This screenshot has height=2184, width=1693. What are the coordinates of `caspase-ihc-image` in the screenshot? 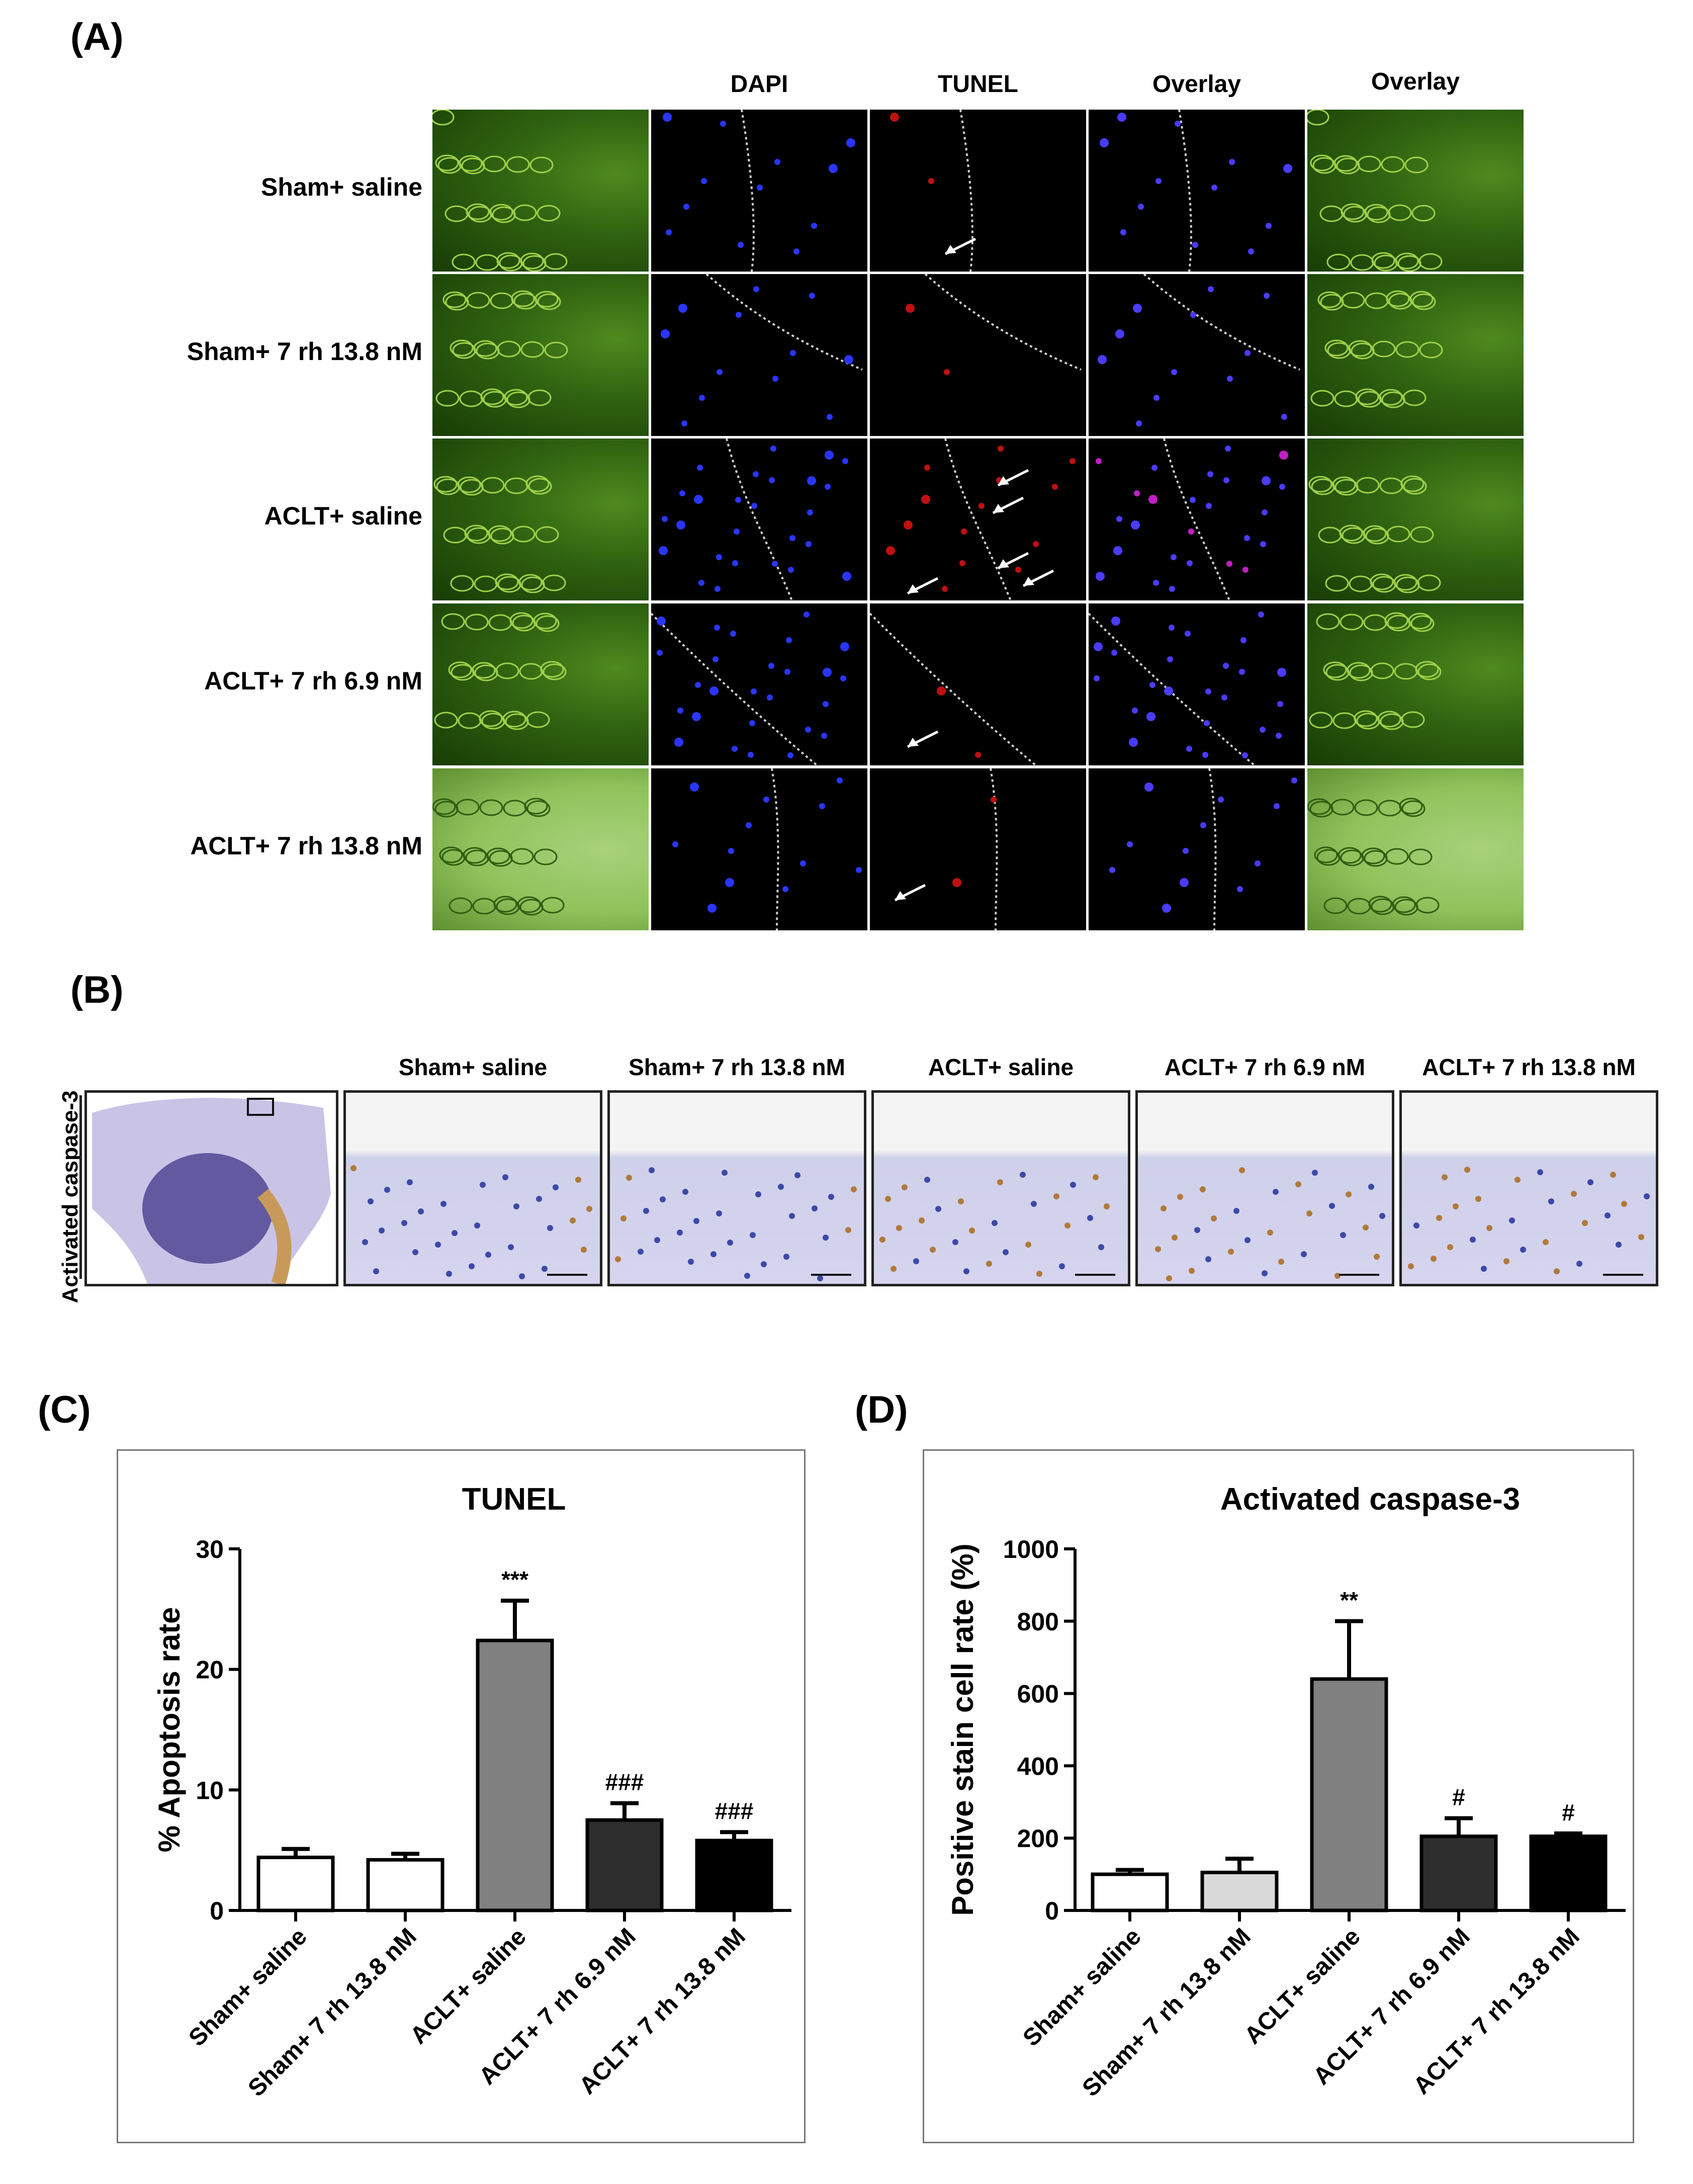 It's located at (1000, 1188).